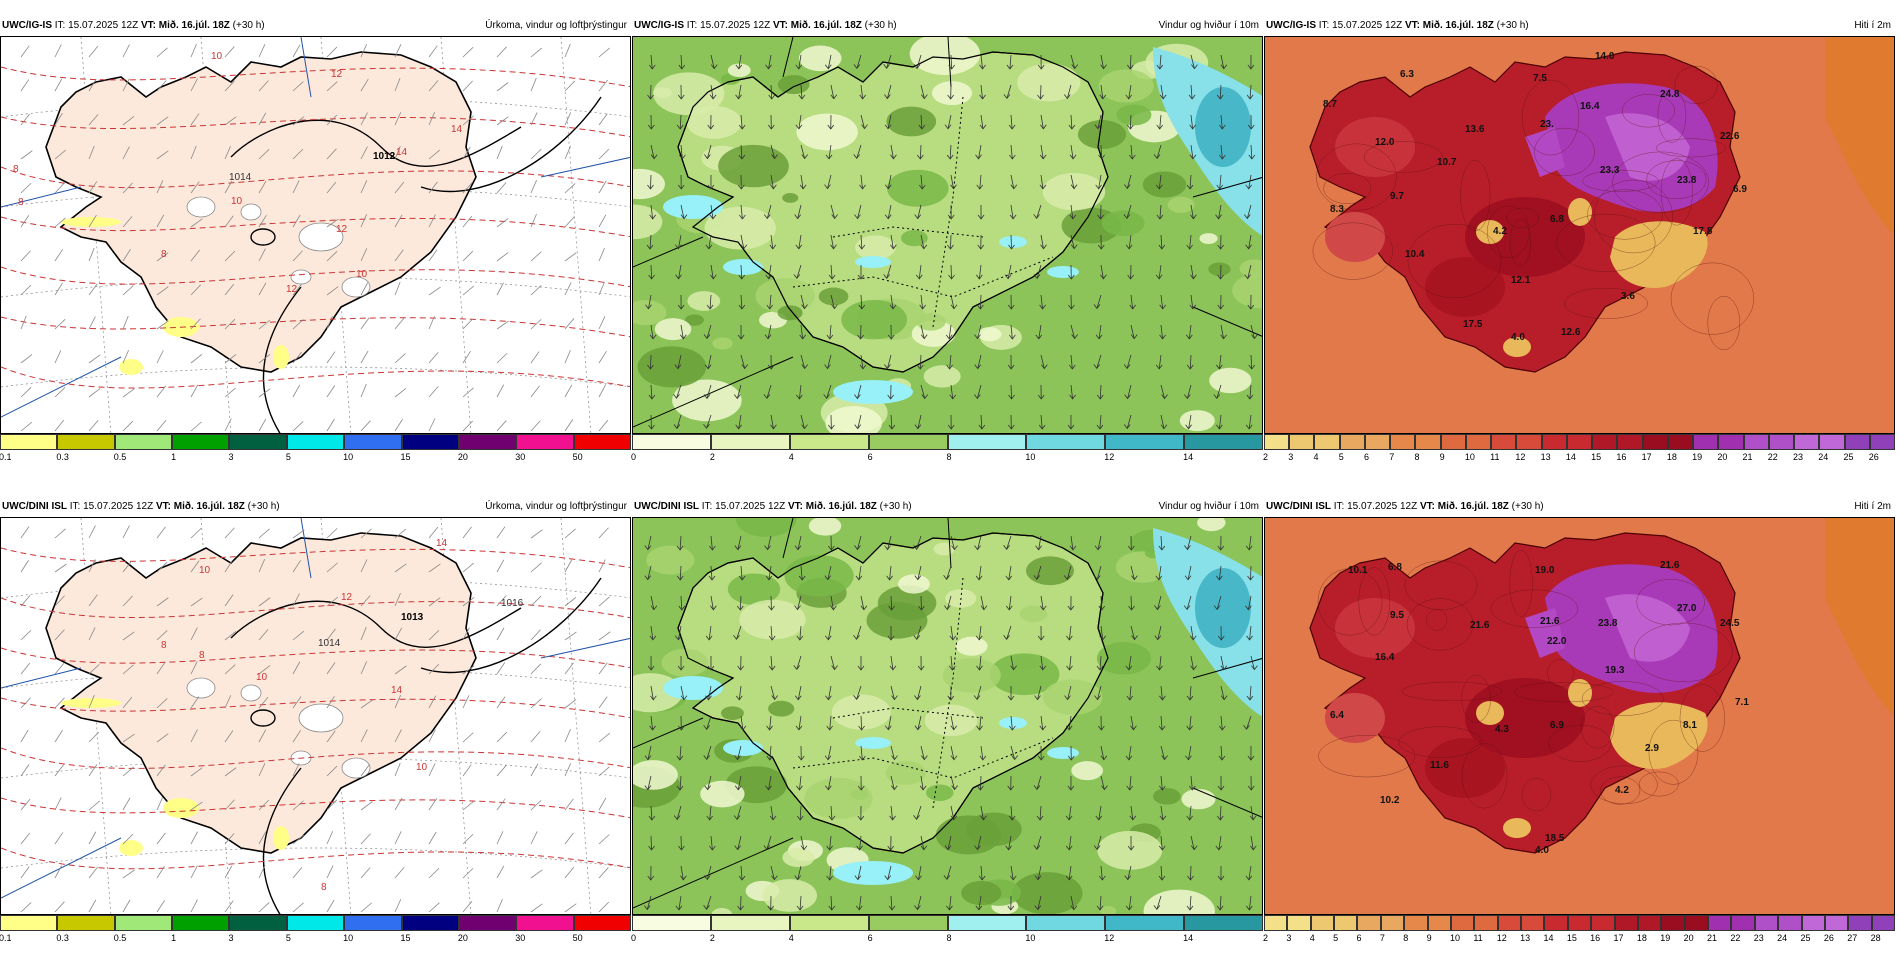 The width and height of the screenshot is (1900, 968). I want to click on temperature-label: 9.5, so click(1397, 615).